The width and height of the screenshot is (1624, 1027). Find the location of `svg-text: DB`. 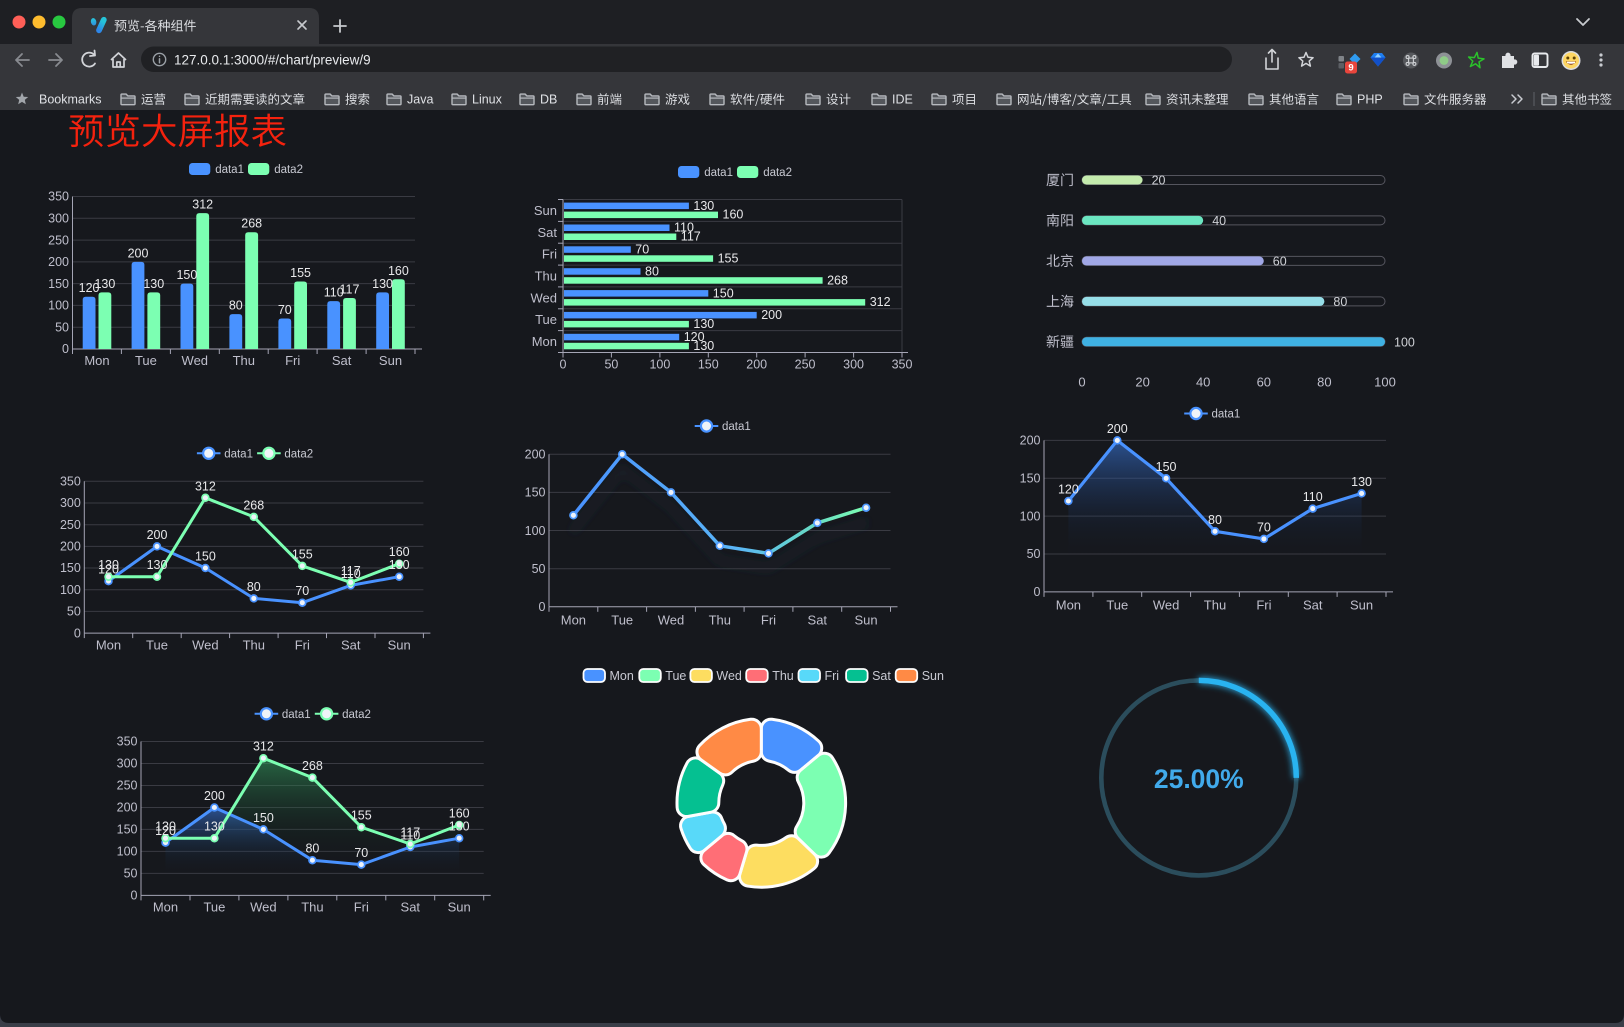

svg-text: DB is located at coordinates (548, 100).